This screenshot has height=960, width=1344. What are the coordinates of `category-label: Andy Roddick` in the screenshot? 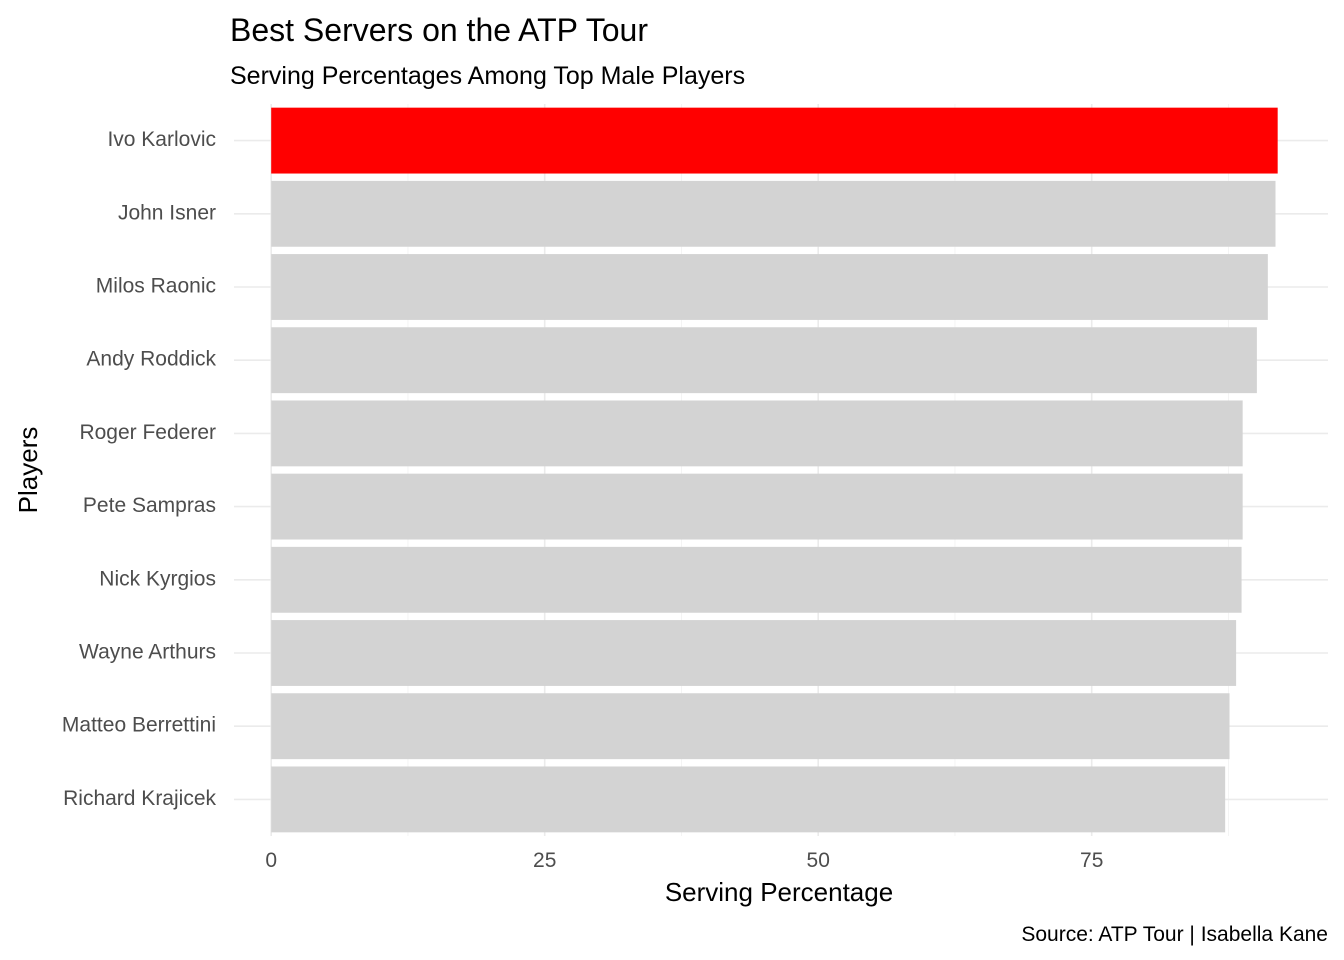 It's located at (151, 359).